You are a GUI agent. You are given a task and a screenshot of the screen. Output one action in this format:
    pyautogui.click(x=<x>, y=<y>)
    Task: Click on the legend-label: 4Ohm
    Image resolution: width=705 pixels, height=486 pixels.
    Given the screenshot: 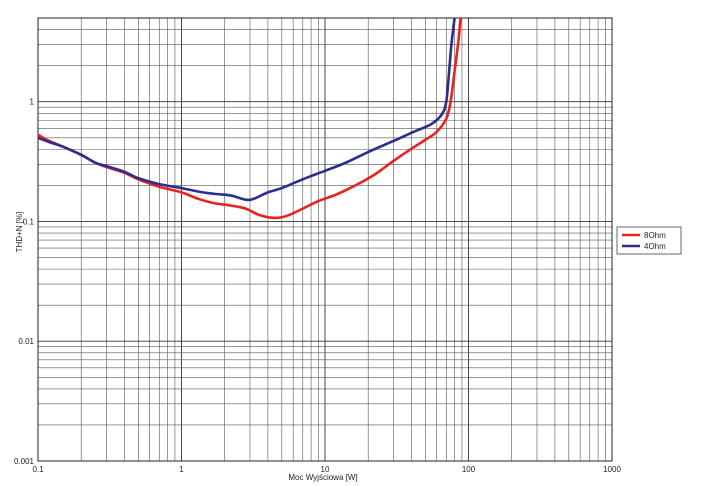 What is the action you would take?
    pyautogui.click(x=655, y=246)
    